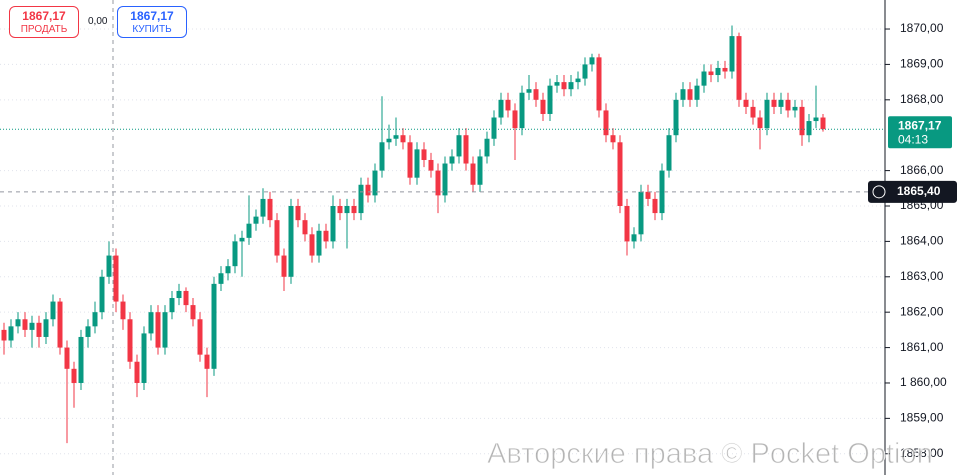 This screenshot has width=957, height=475. I want to click on y-tick-label: 1863,00, so click(922, 276).